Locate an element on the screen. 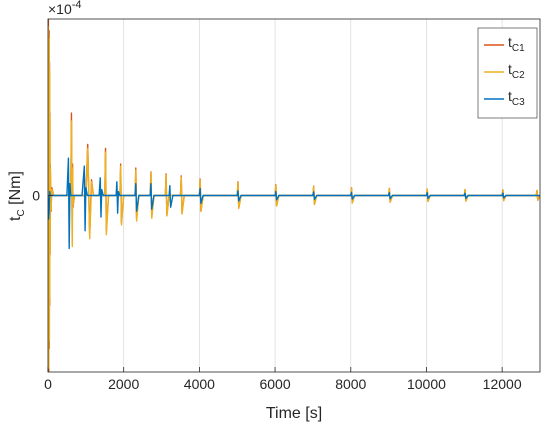  x-tick-label: 6000 is located at coordinates (274, 384).